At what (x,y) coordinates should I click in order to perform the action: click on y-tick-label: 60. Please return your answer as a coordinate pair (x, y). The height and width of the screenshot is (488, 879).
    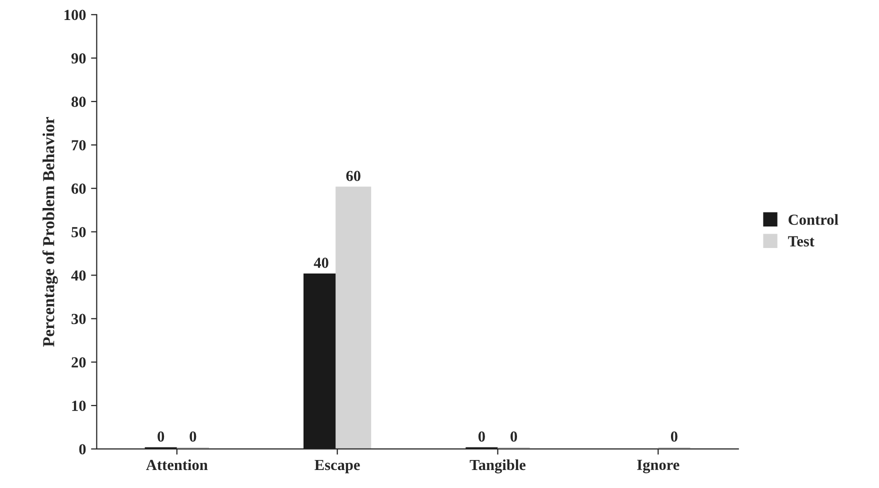
    Looking at the image, I should click on (79, 189).